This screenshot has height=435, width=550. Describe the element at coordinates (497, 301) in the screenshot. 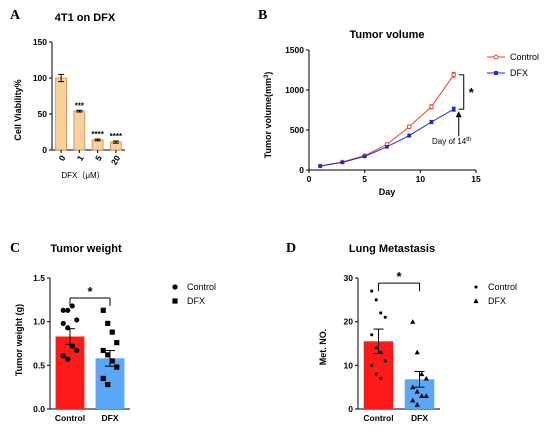

I see `chart-d-legend-label-dfx: DFX` at that location.